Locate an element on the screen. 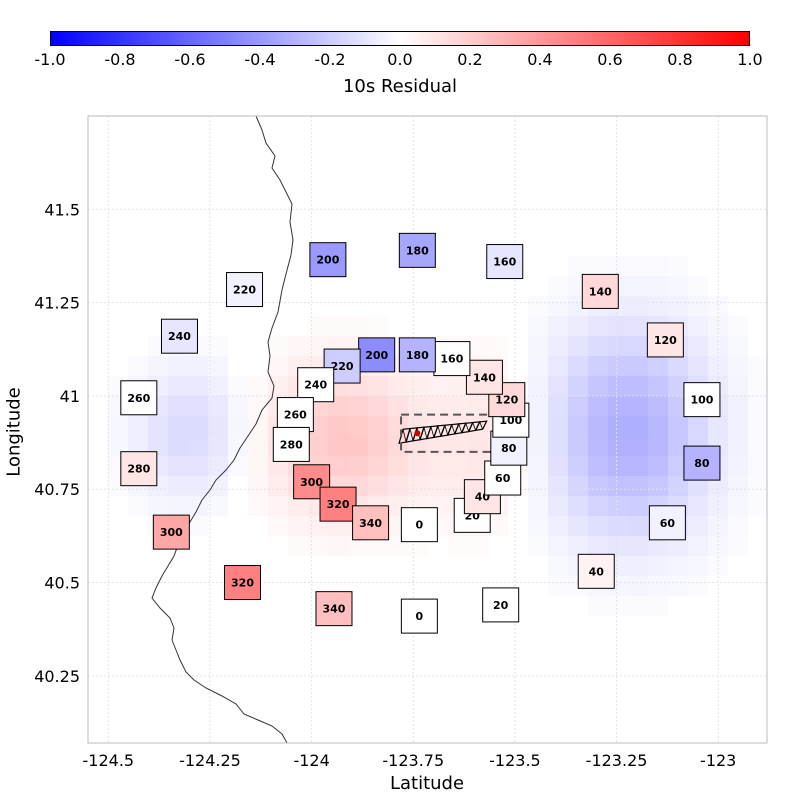  azimuth-label-outer: 80 is located at coordinates (702, 463).